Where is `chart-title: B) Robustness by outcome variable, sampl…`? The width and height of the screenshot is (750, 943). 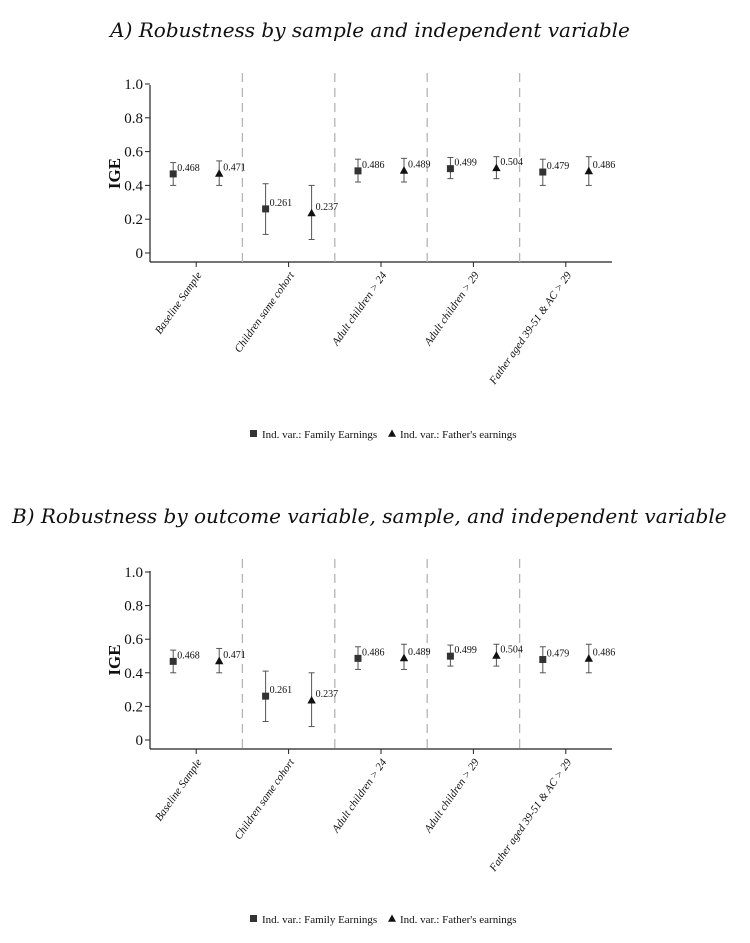
chart-title: B) Robustness by outcome variable, sampl… is located at coordinates (369, 516).